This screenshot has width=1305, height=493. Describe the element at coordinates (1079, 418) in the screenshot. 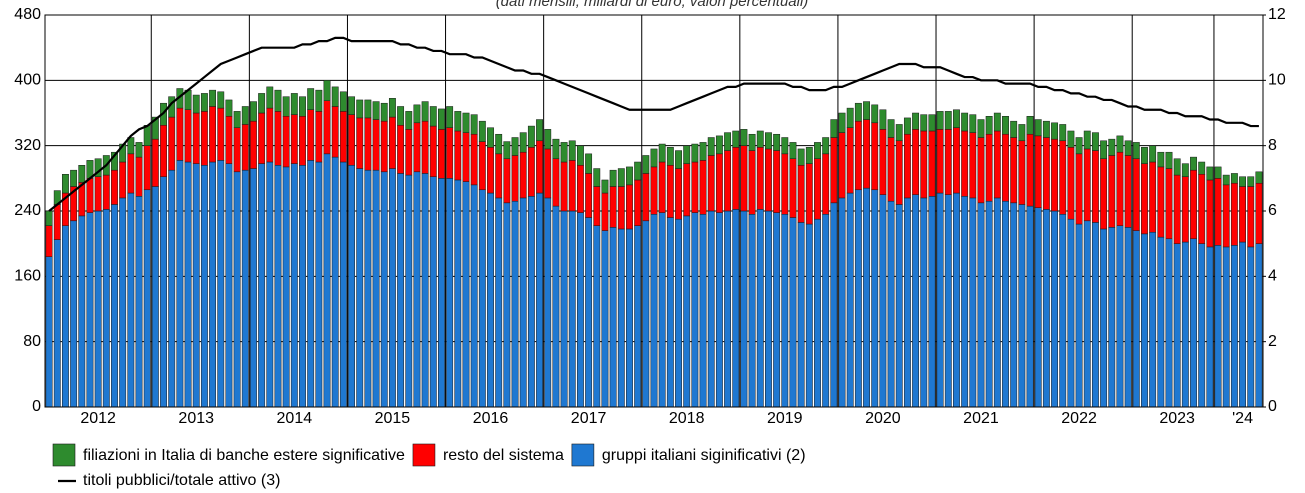

I see `x-tick-label: 2022` at that location.